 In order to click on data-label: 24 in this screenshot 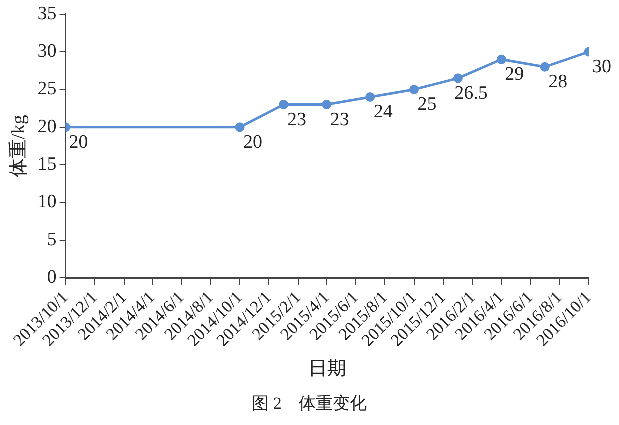, I will do `click(384, 112)`.